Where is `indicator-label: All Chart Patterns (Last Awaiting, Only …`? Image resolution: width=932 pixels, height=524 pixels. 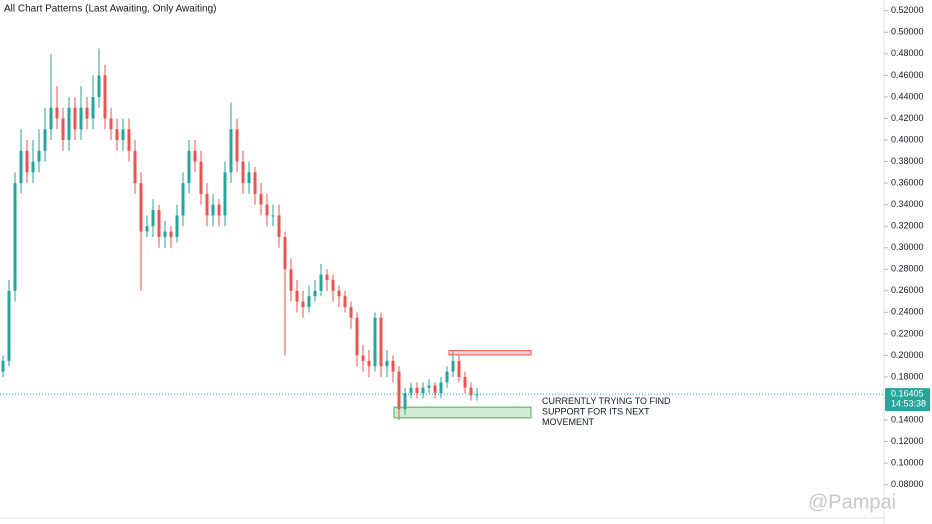 indicator-label: All Chart Patterns (Last Awaiting, Only … is located at coordinates (110, 9).